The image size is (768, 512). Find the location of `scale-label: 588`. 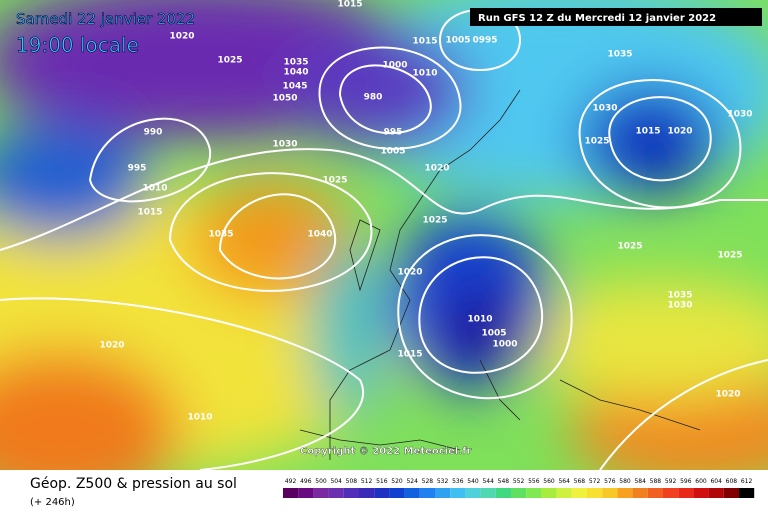

scale-label: 588 is located at coordinates (656, 481).